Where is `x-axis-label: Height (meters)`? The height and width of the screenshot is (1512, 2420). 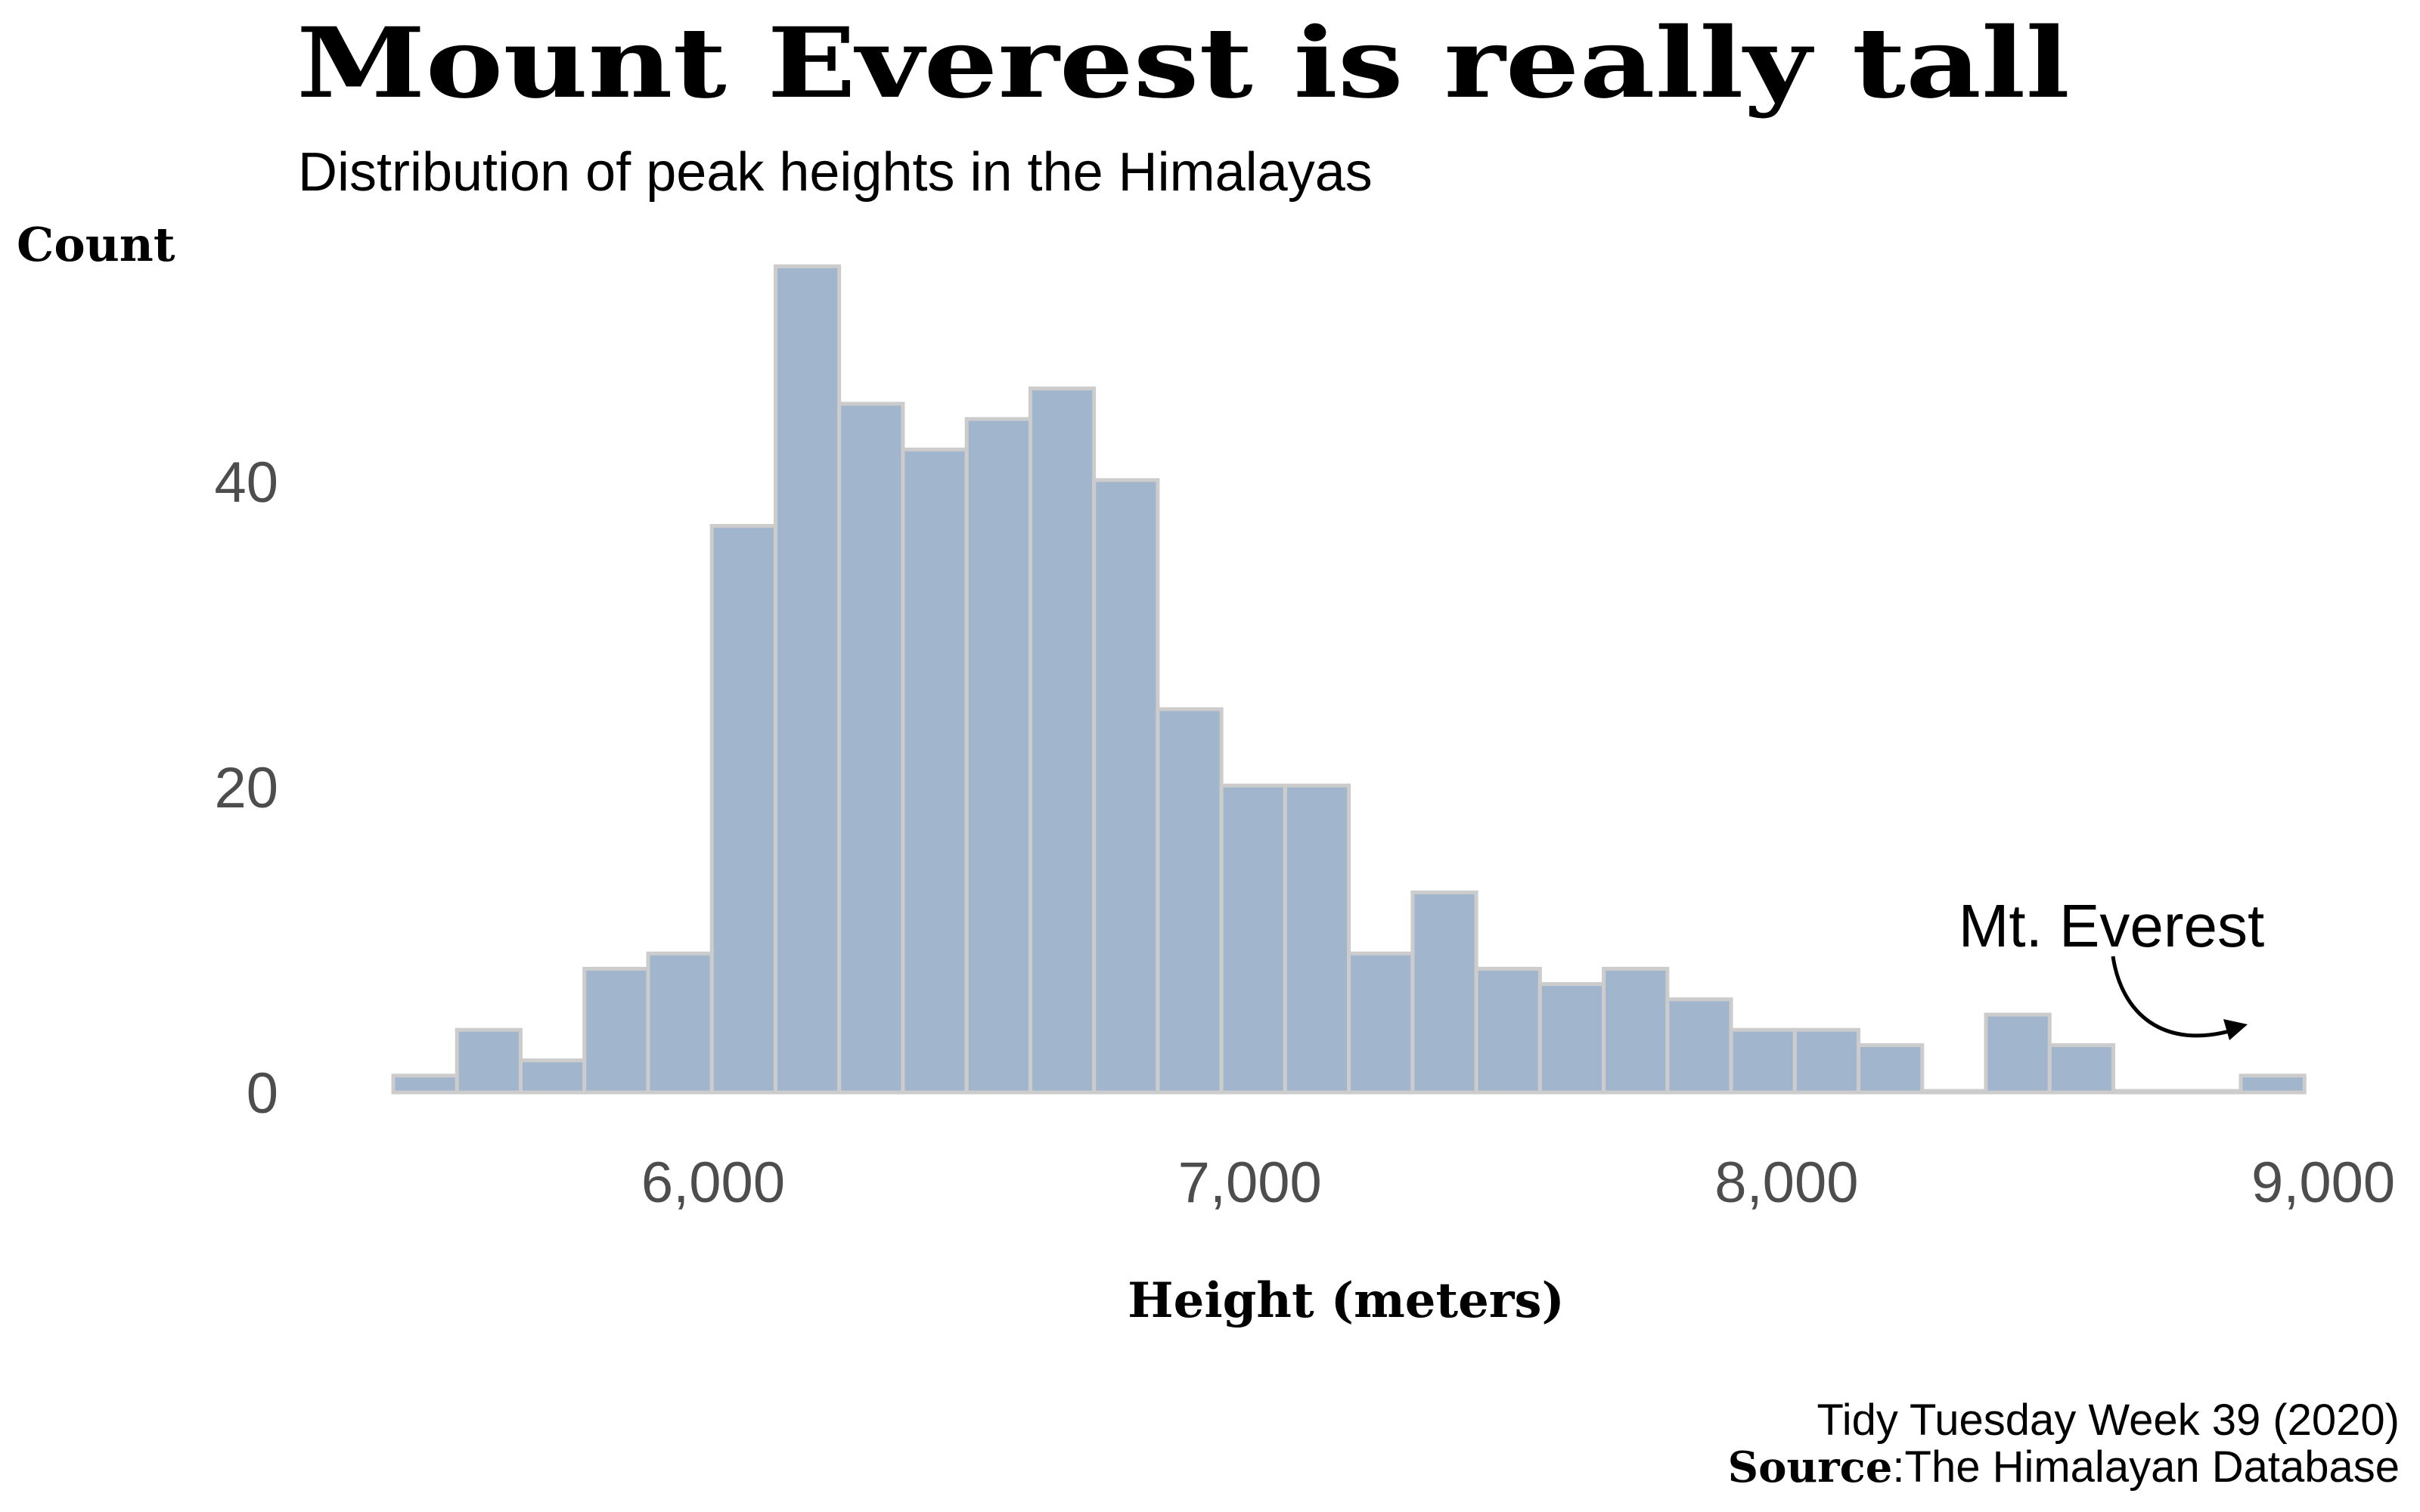
x-axis-label: Height (meters) is located at coordinates (1346, 1300).